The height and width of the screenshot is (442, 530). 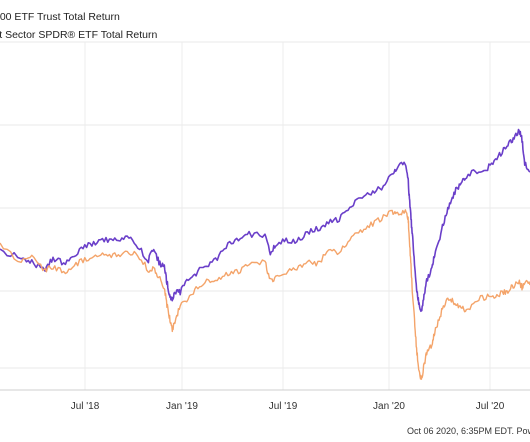 I want to click on legend-item-sector: ct Sector SPDR® ETF Total Return, so click(x=78, y=36).